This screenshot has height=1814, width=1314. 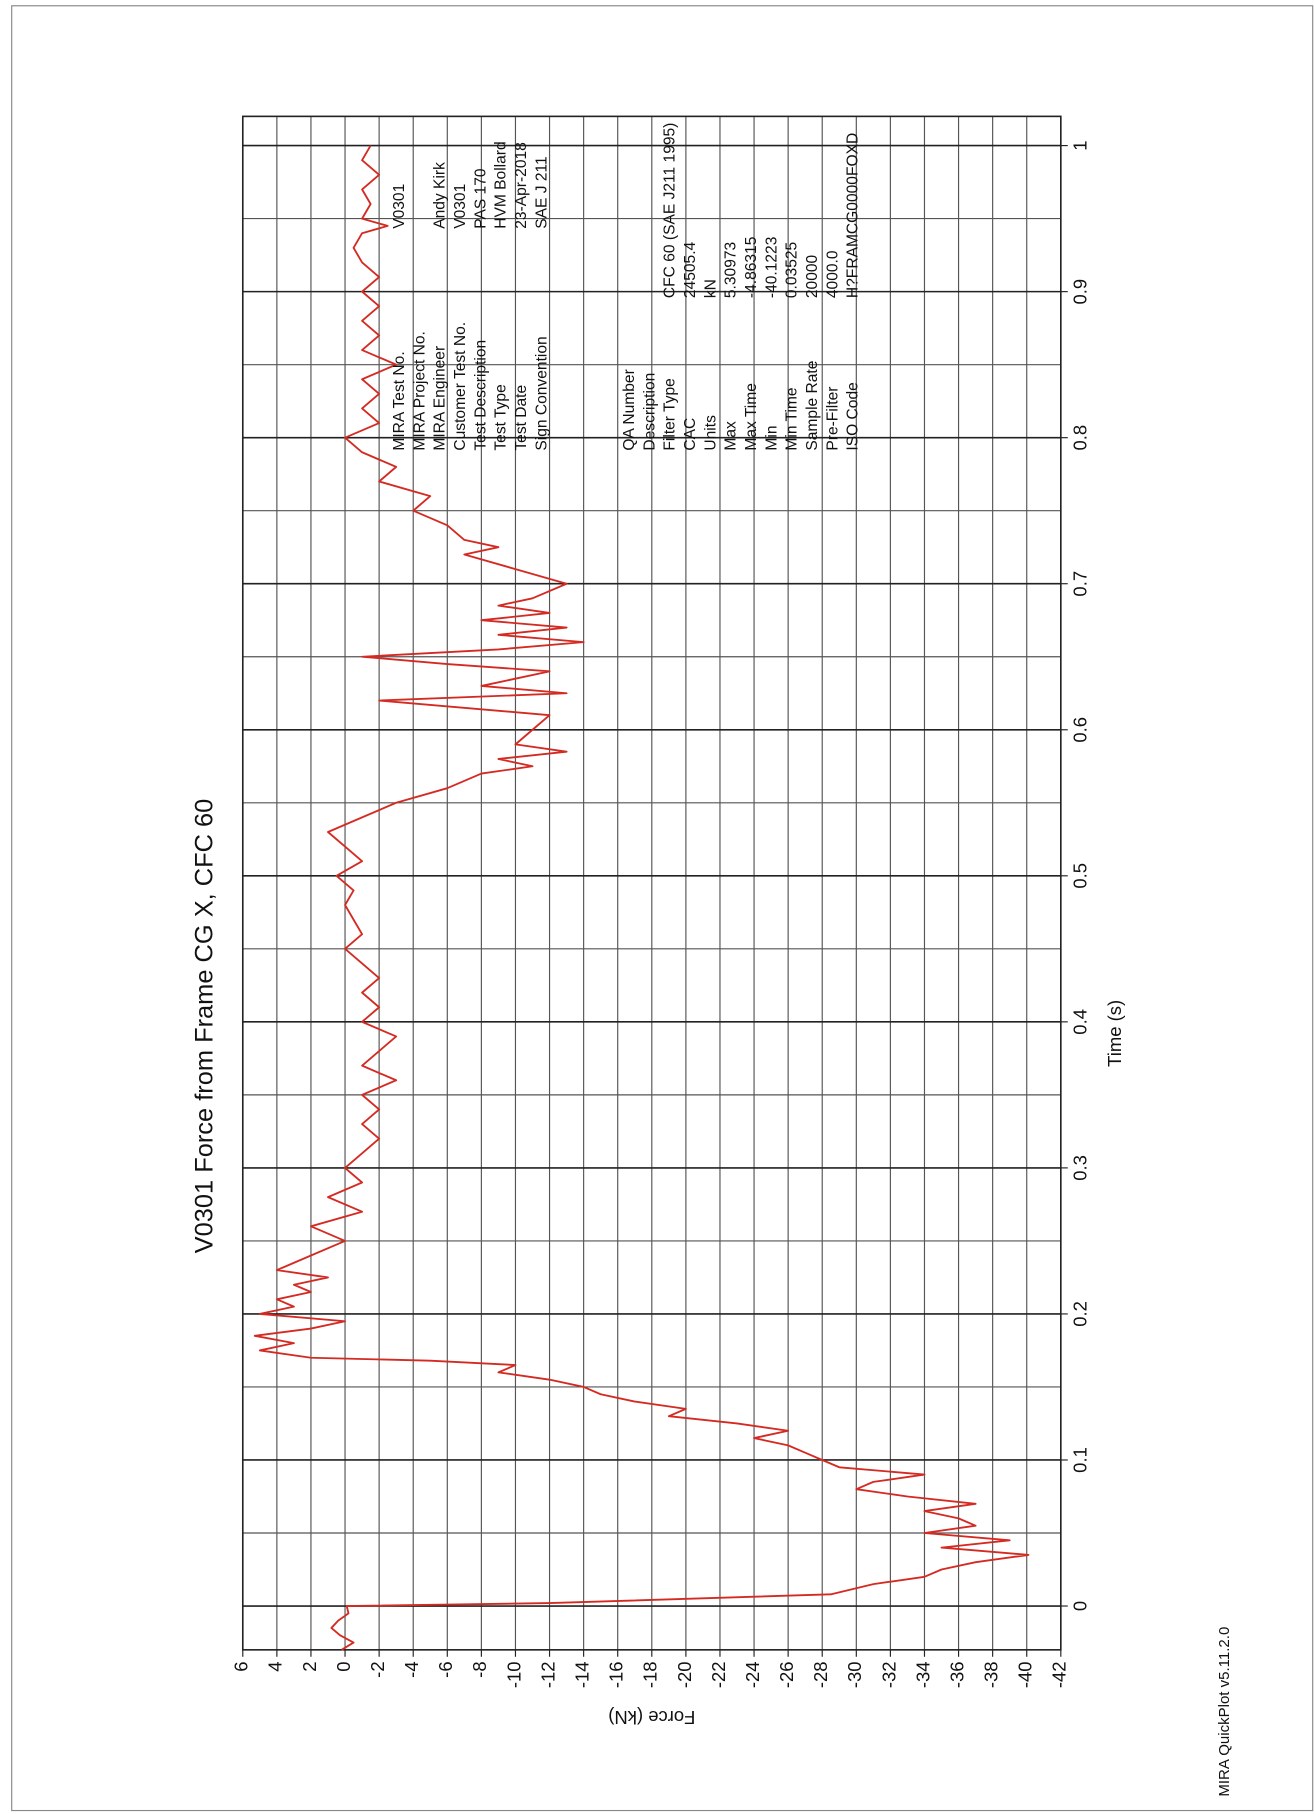 I want to click on info-label: Units, so click(x=710, y=433).